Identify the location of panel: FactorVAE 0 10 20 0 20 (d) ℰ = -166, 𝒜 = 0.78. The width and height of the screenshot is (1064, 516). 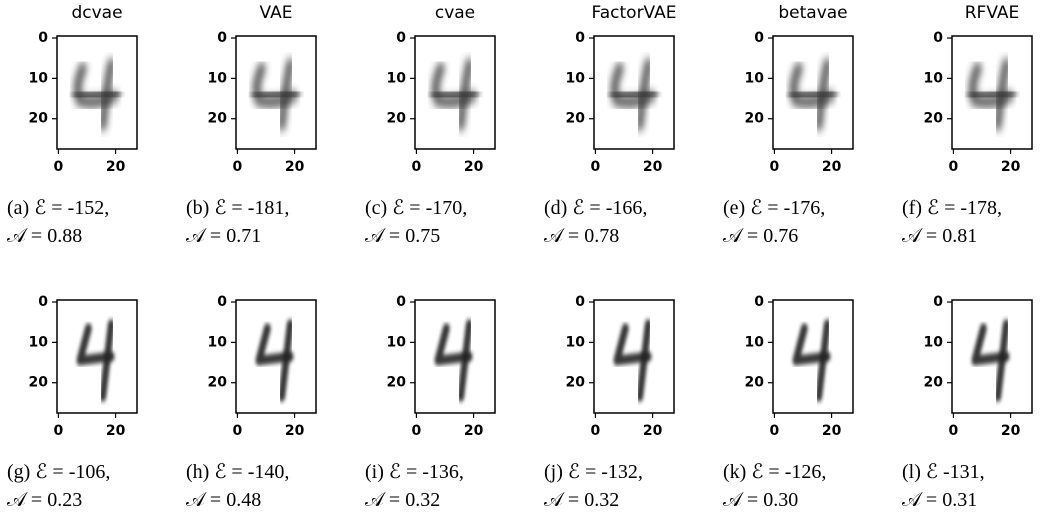
(610, 125).